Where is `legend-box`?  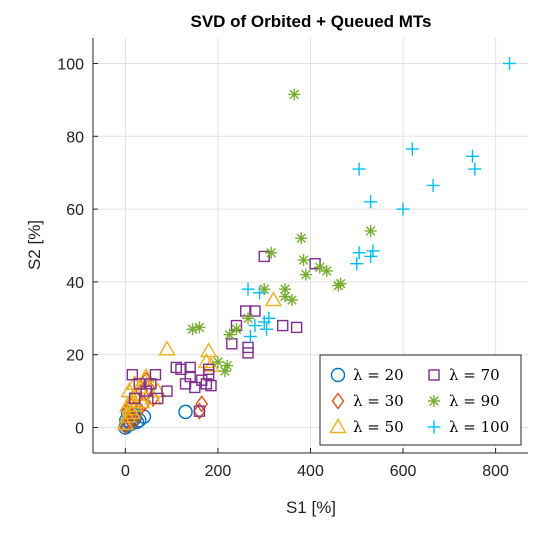 legend-box is located at coordinates (420, 400).